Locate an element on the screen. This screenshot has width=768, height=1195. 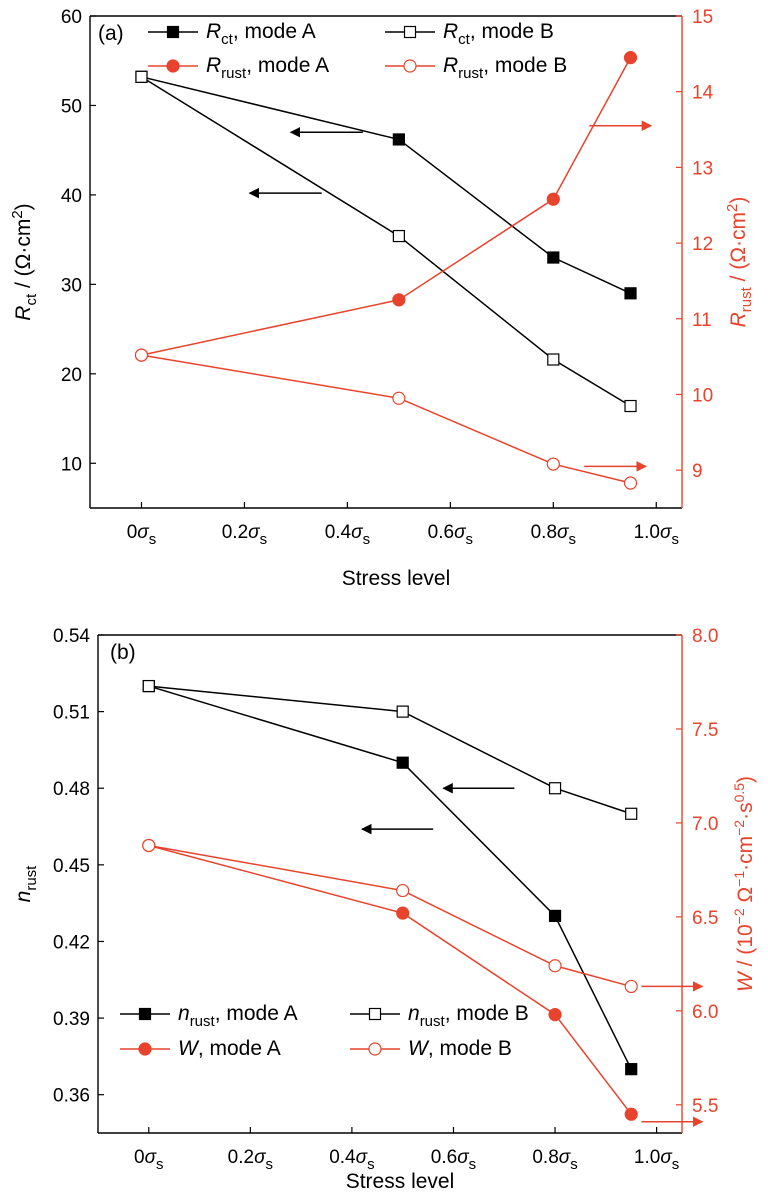
legend-label: W, mode A is located at coordinates (229, 1048).